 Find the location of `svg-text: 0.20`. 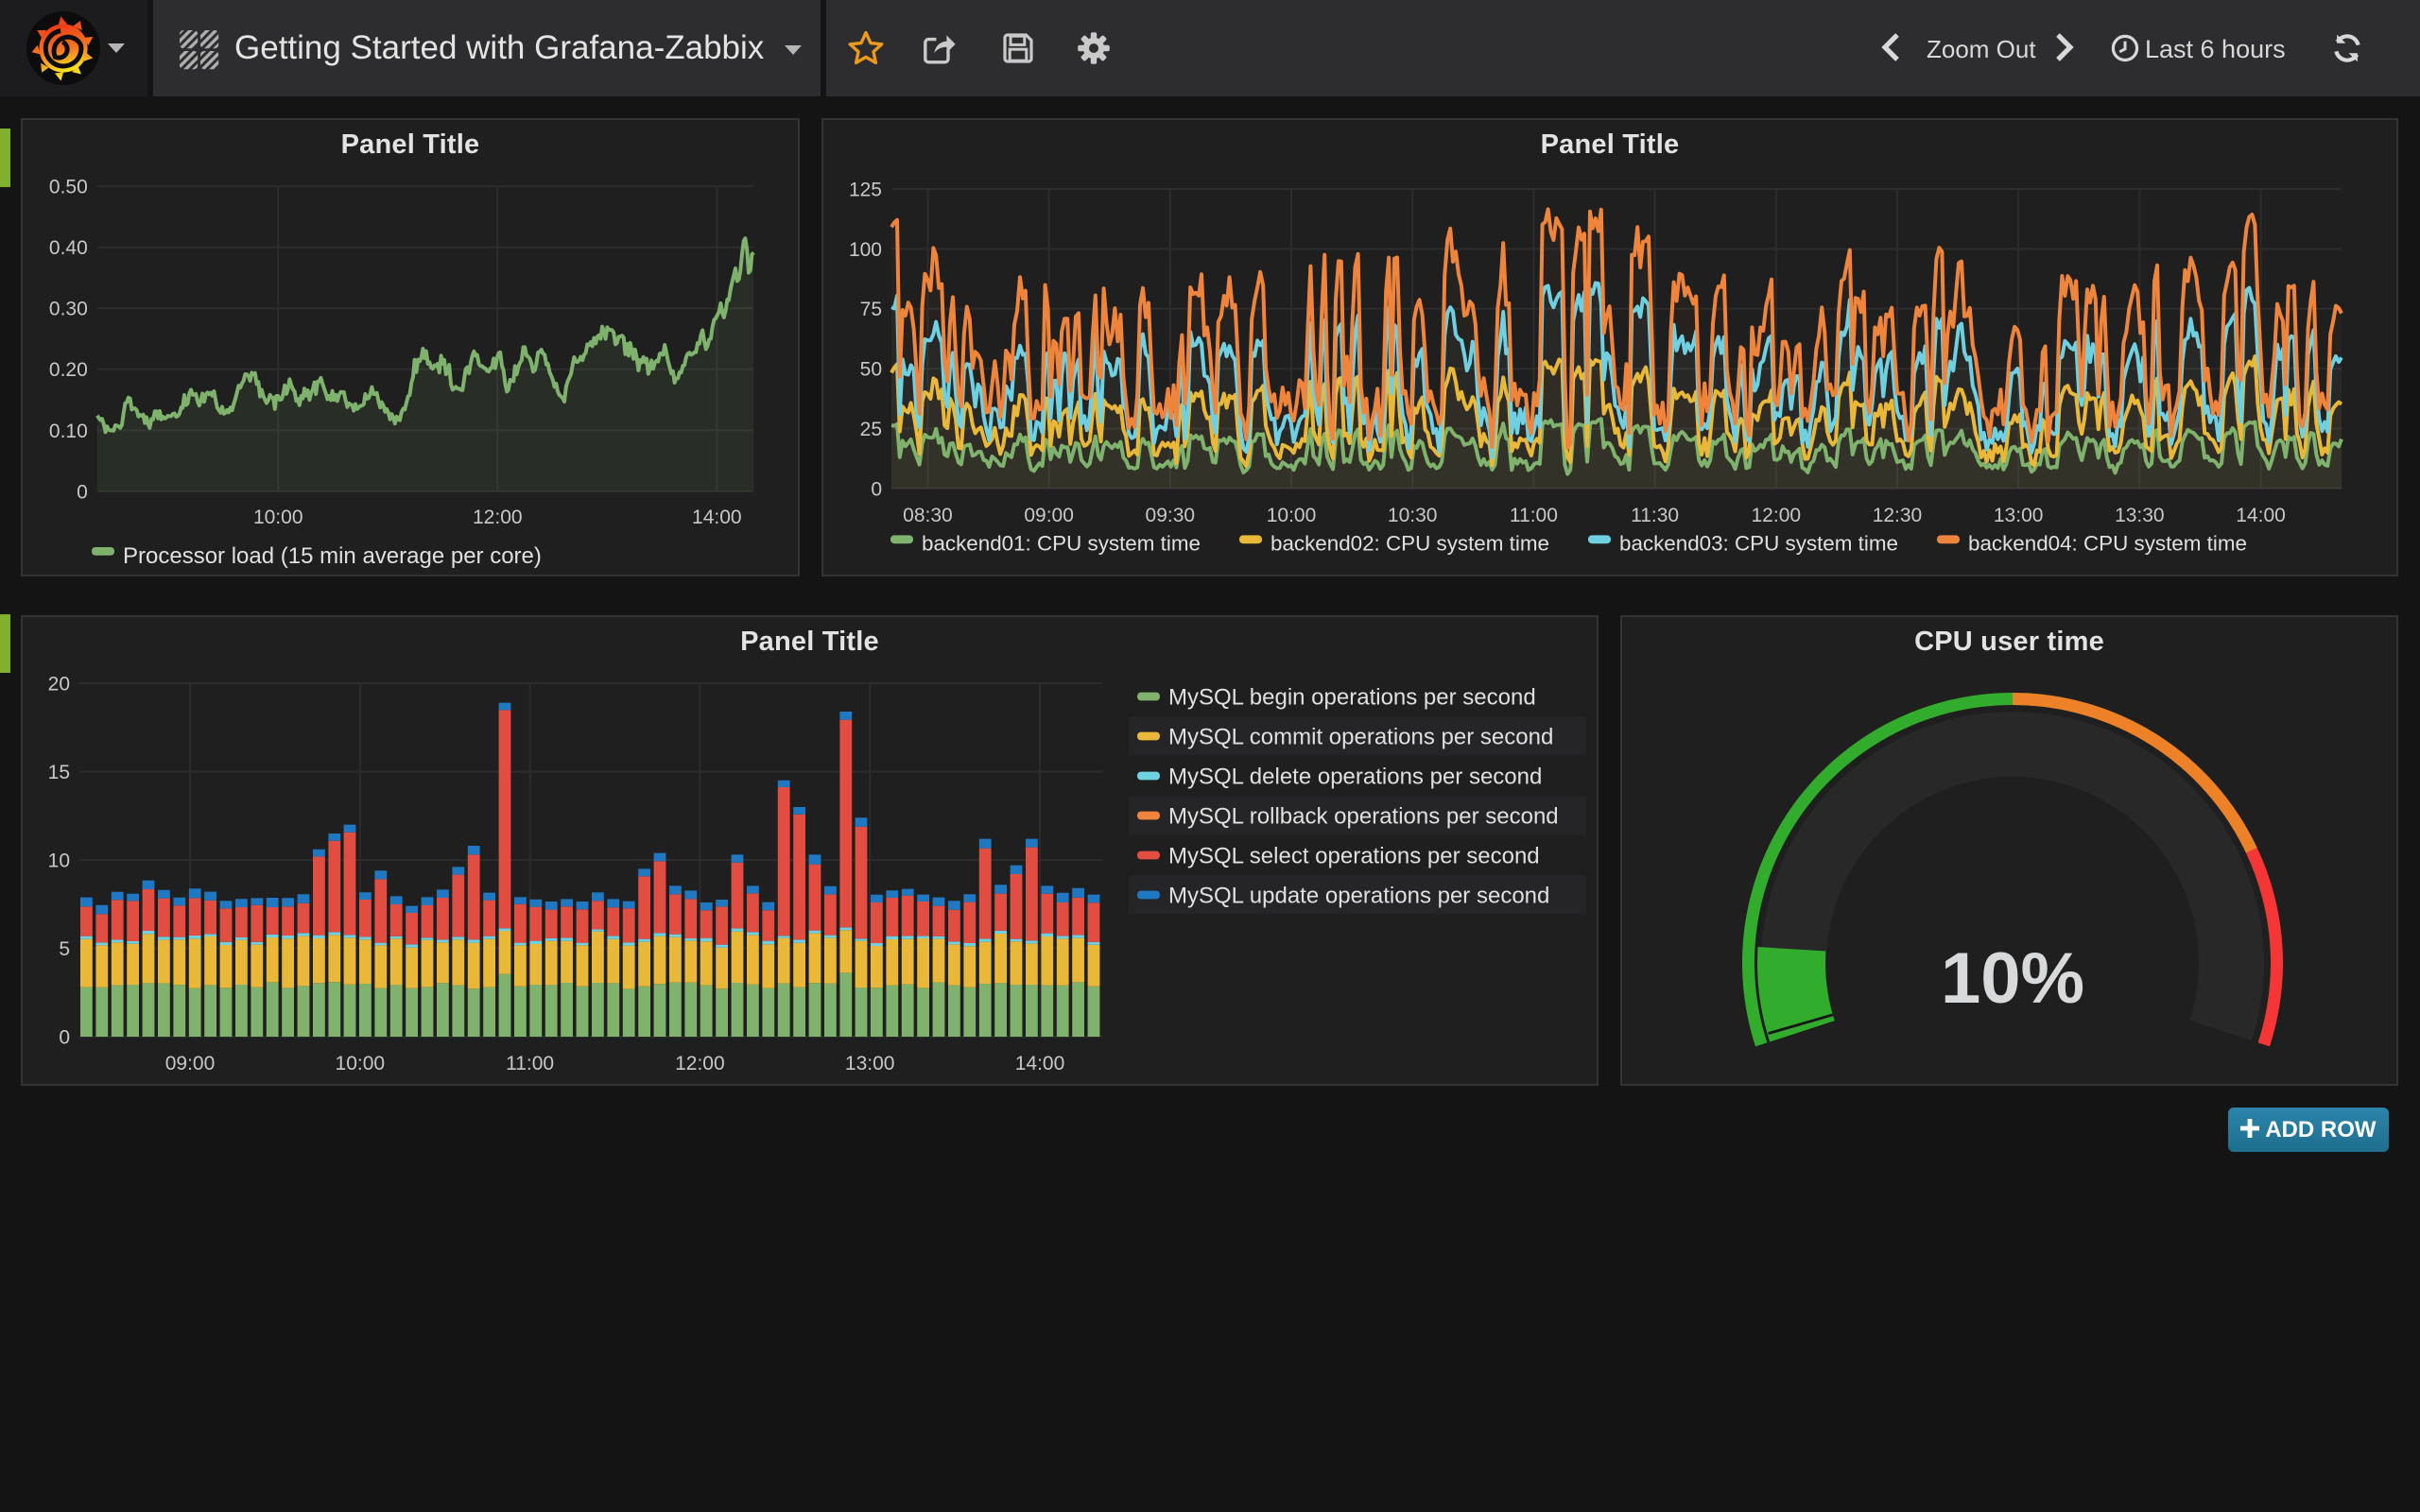

svg-text: 0.20 is located at coordinates (68, 370).